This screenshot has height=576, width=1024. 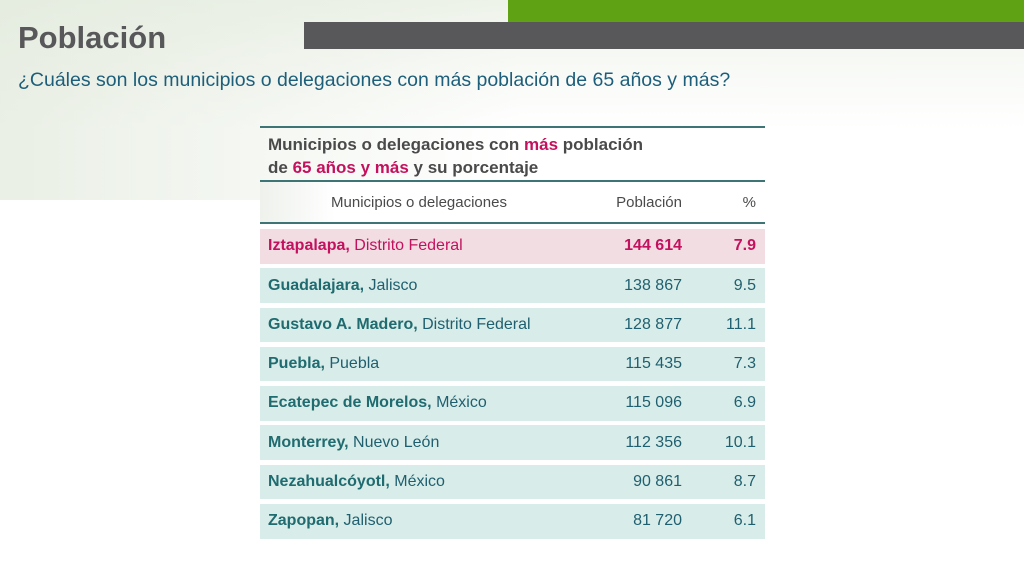 I want to click on table-row: Iztapalapa, Distrito Federal 144 614 7.9, so click(x=512, y=246).